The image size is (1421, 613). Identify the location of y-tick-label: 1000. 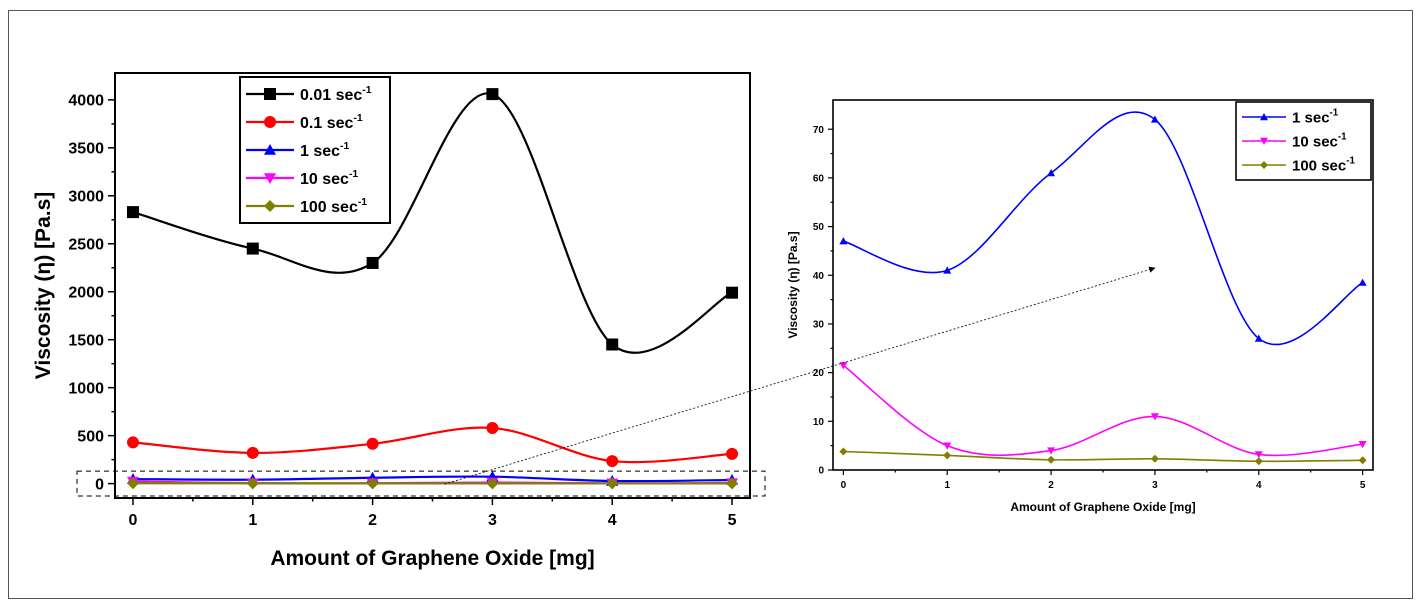
(86, 388).